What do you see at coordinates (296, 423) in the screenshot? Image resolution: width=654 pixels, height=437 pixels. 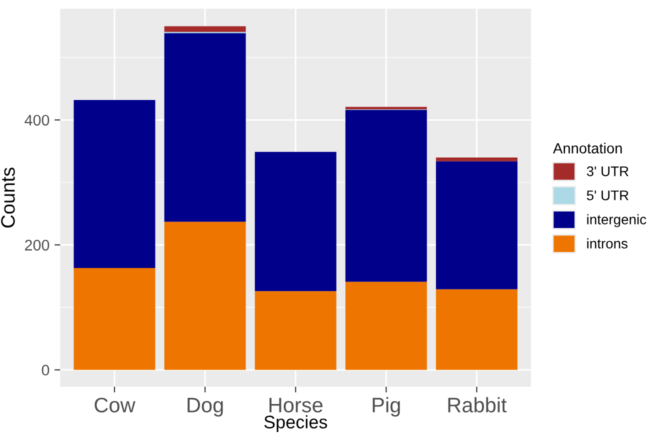 I see `x-axis-title: Species` at bounding box center [296, 423].